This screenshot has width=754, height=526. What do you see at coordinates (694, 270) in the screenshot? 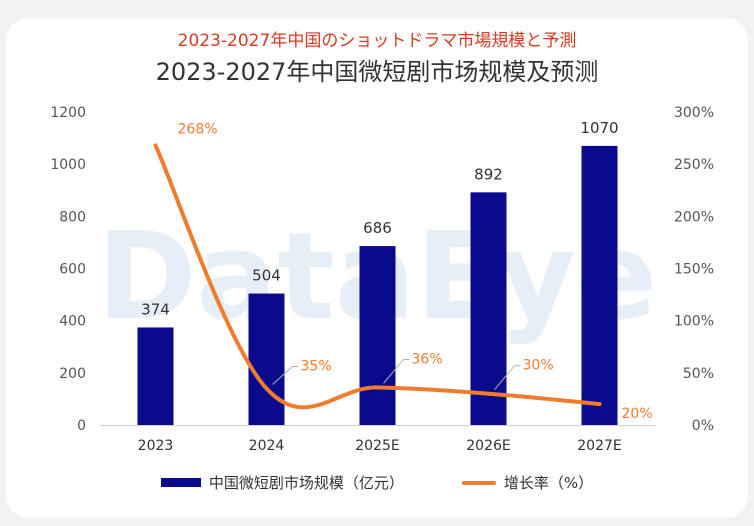
I see `y-right-tick-label: 150%` at bounding box center [694, 270].